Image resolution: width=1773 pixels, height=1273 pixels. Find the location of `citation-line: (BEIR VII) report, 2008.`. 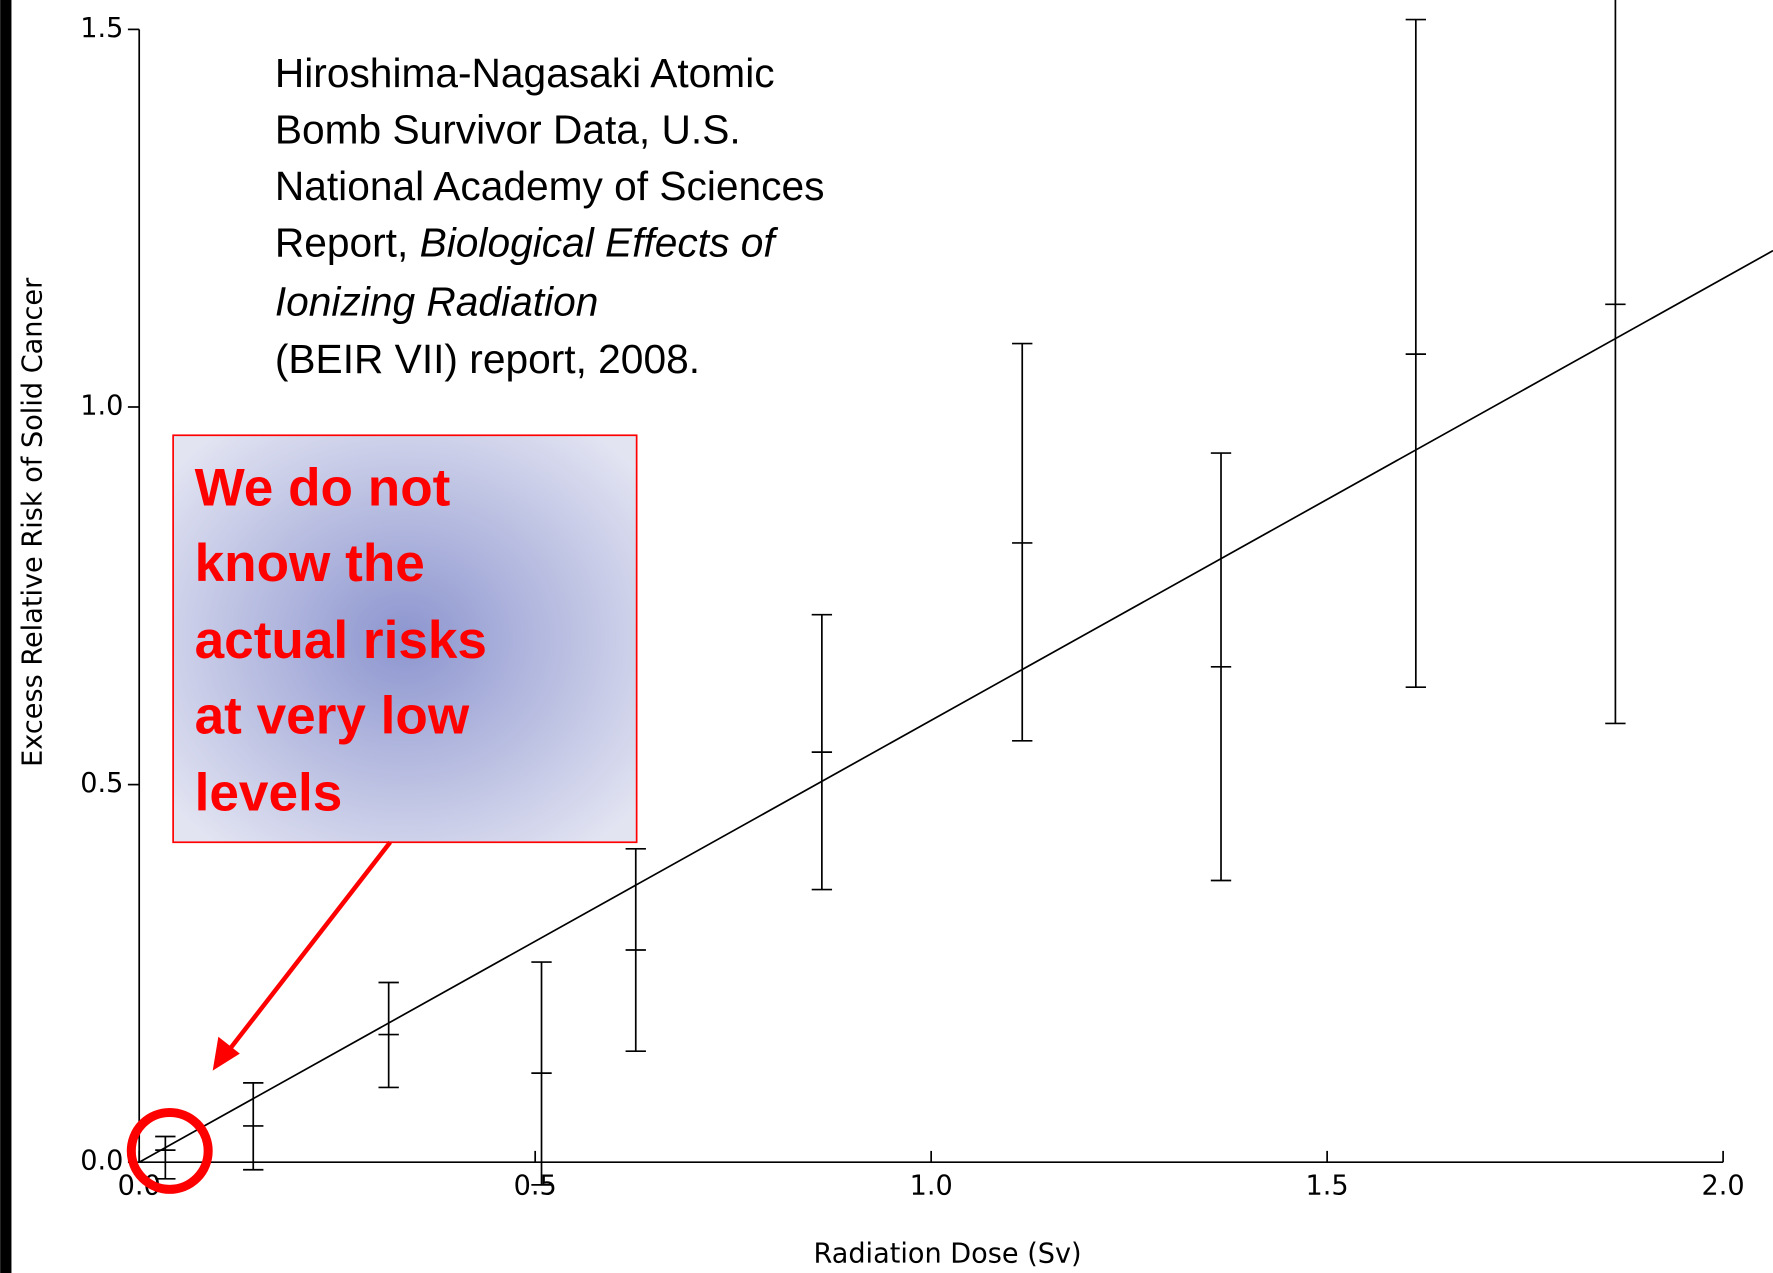

citation-line: (BEIR VII) report, 2008. is located at coordinates (487, 359).